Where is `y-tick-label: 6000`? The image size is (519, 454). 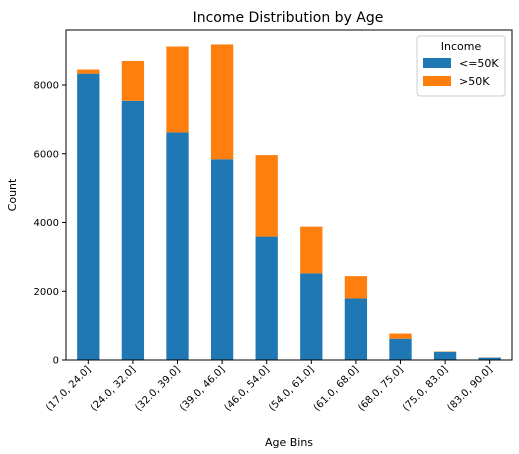 y-tick-label: 6000 is located at coordinates (46, 154).